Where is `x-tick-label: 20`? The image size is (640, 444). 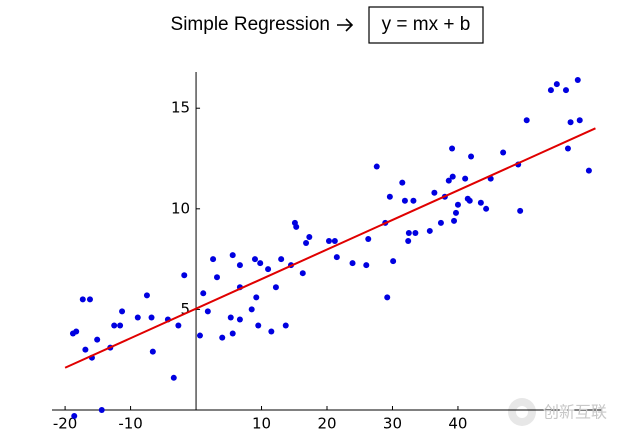
x-tick-label: 20 is located at coordinates (326, 424).